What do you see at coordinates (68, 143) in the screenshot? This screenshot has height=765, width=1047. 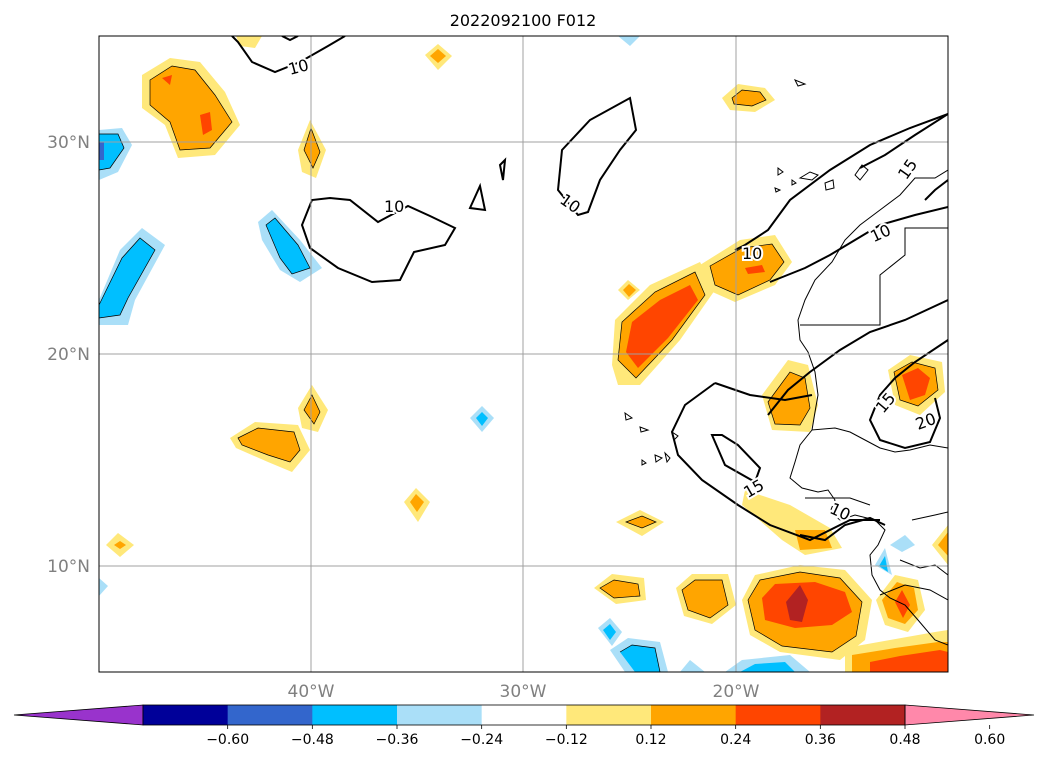 I see `lat-label: 30°N` at bounding box center [68, 143].